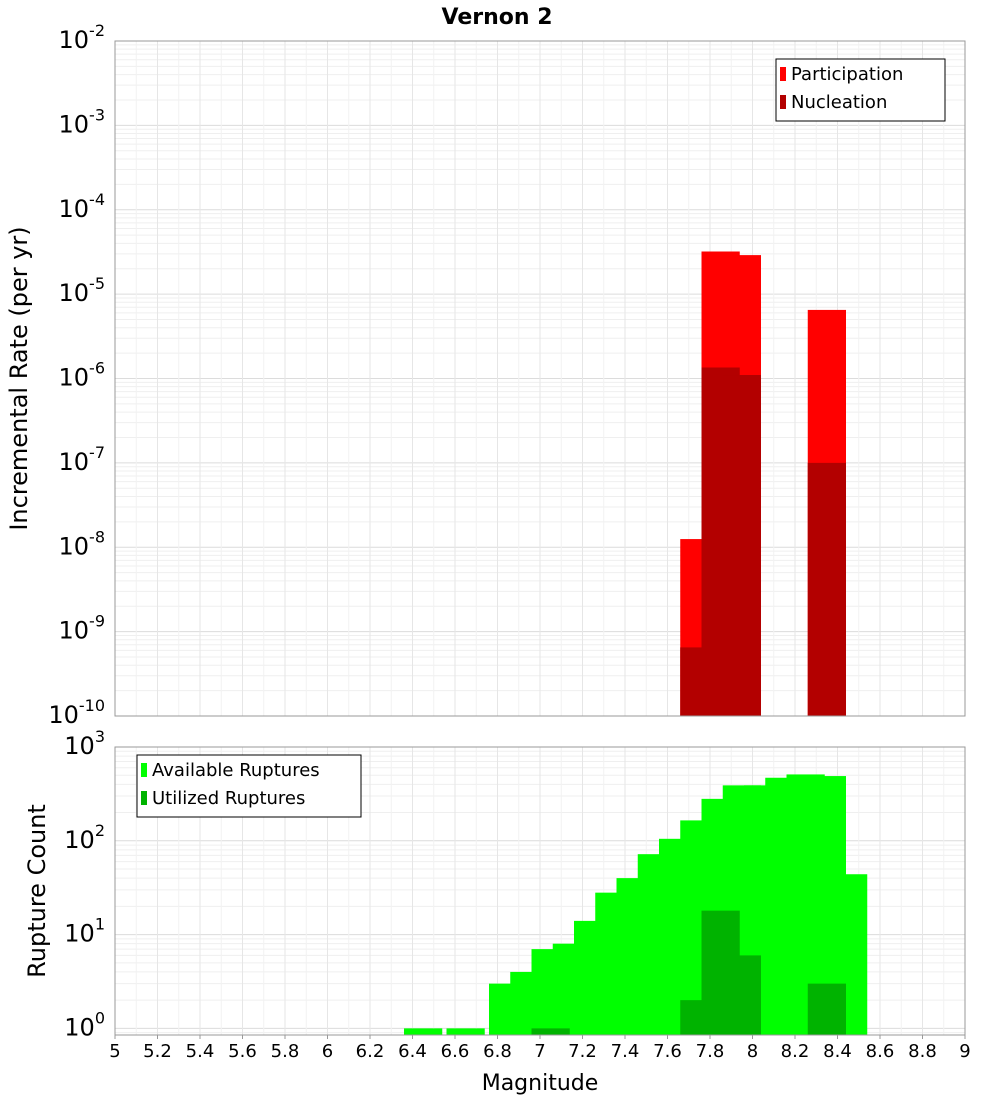 This screenshot has width=1000, height=1104. I want to click on top-legend-label: Participation, so click(847, 74).